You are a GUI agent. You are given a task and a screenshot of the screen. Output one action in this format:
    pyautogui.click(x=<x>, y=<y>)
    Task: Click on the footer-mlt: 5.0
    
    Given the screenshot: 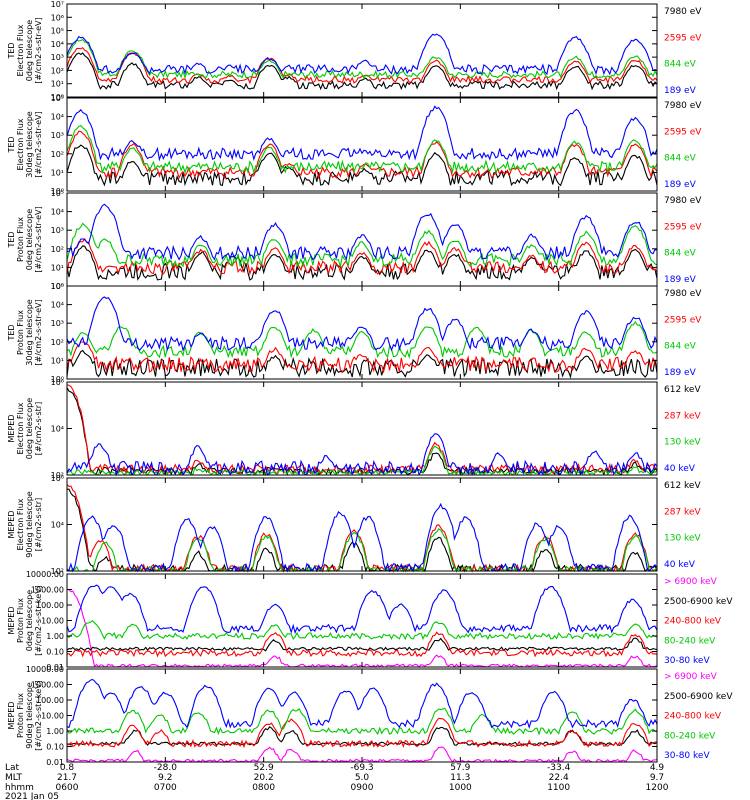 What is the action you would take?
    pyautogui.click(x=362, y=778)
    